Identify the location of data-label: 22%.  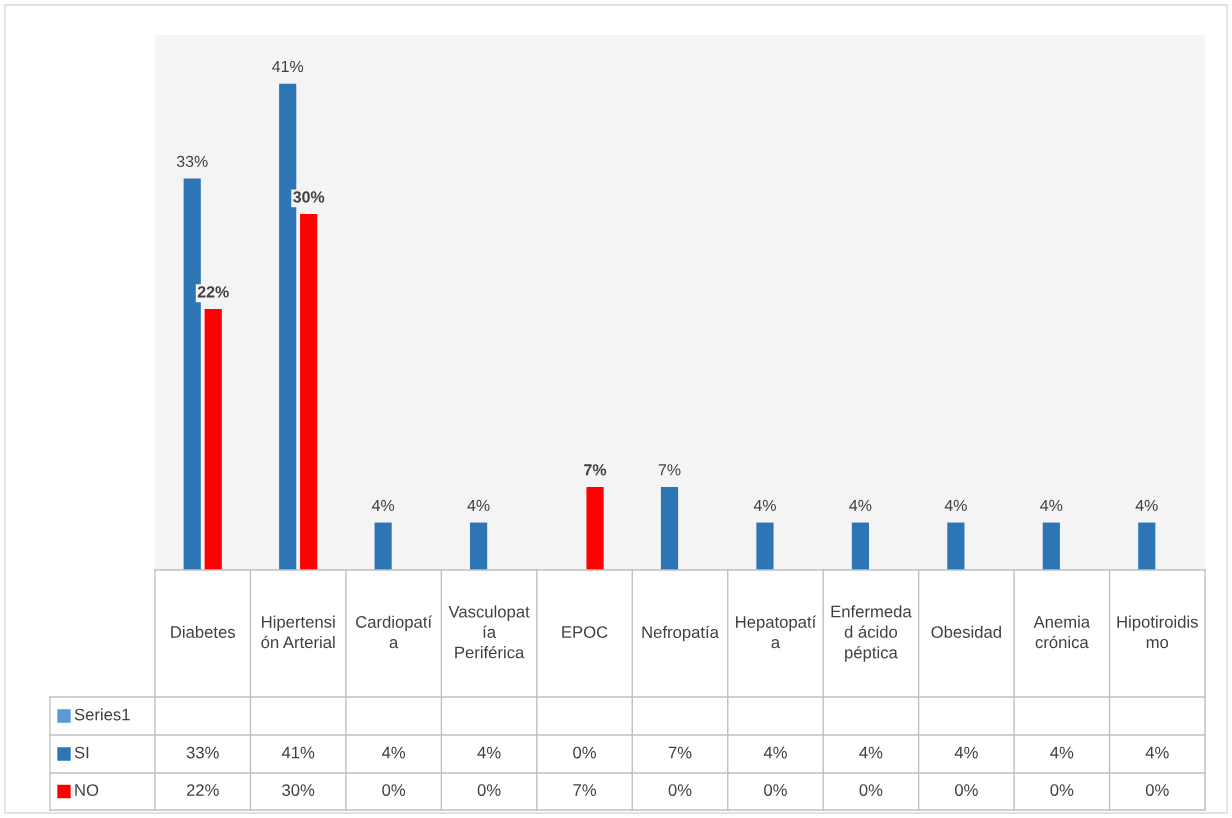
(202, 790).